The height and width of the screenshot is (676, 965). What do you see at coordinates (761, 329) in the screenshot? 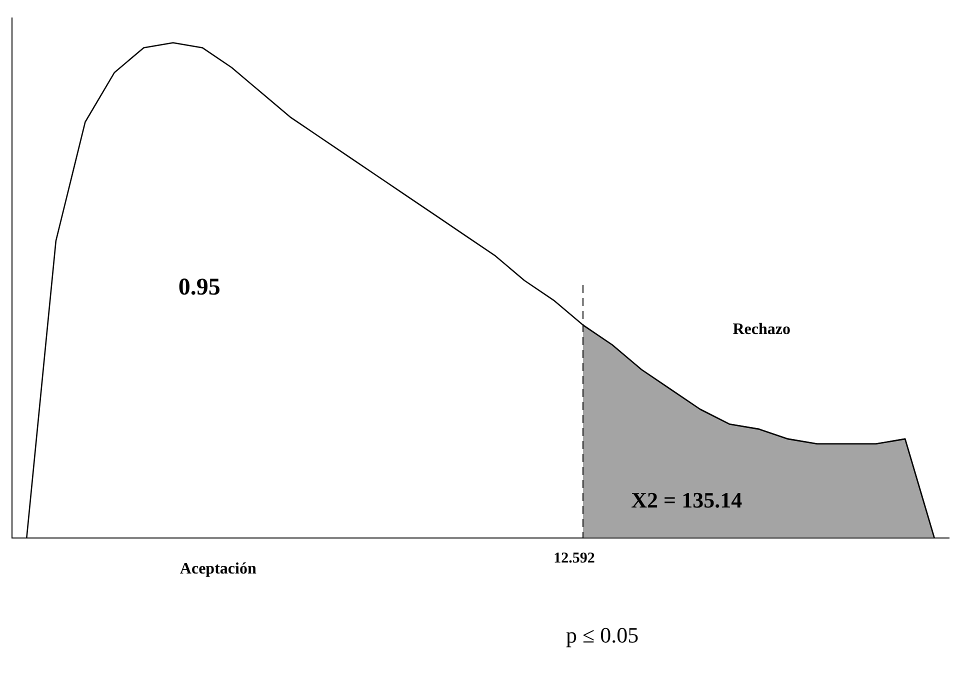
I see `annotation: Rechazo` at bounding box center [761, 329].